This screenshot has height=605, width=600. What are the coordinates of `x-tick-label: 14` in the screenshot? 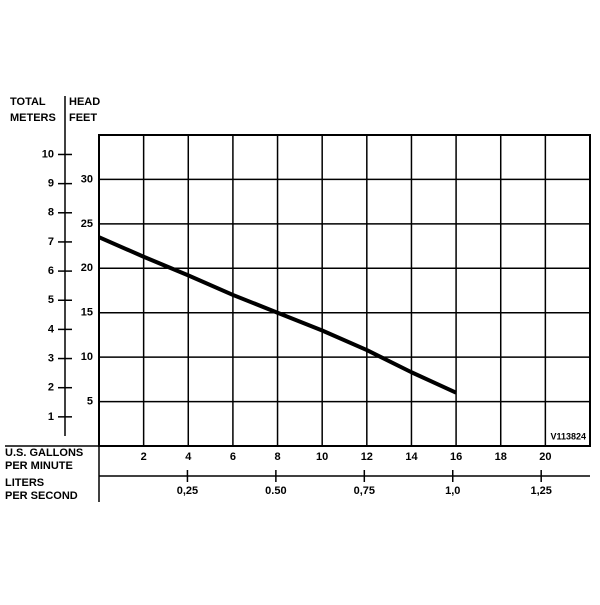 It's located at (411, 457).